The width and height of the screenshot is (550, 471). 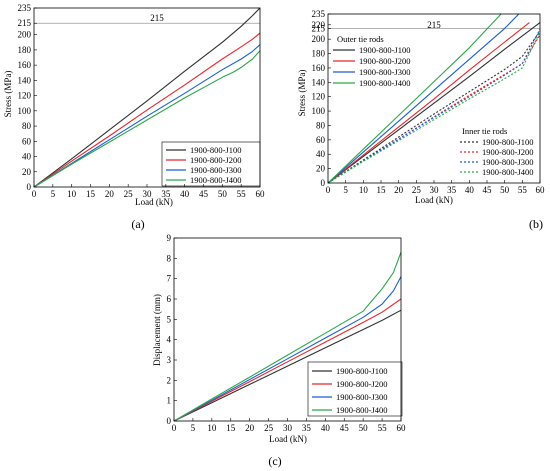 I want to click on chart-a-xtick-label: 40, so click(x=185, y=194).